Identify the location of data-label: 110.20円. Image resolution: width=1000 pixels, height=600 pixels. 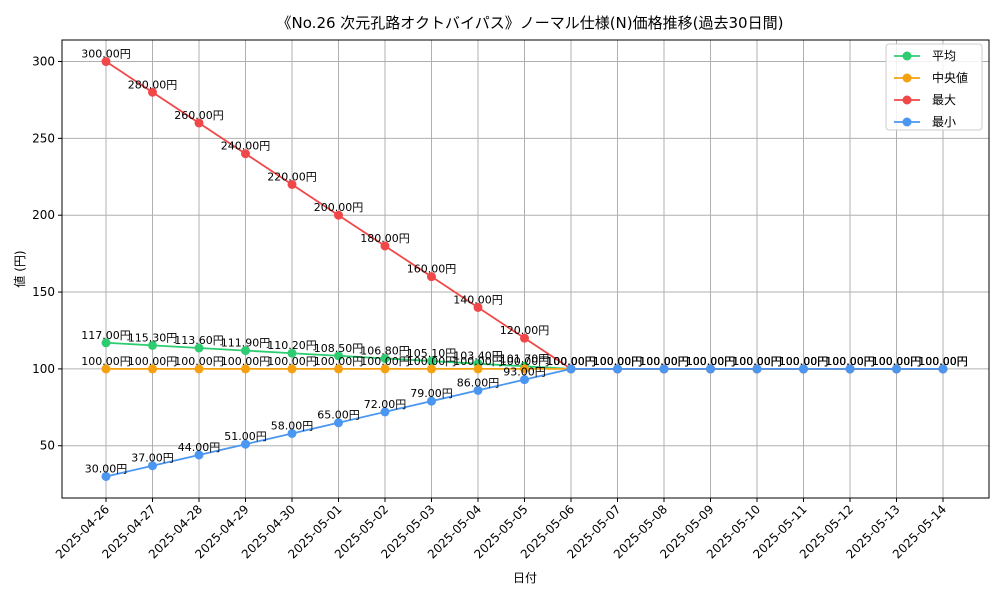
(292, 345).